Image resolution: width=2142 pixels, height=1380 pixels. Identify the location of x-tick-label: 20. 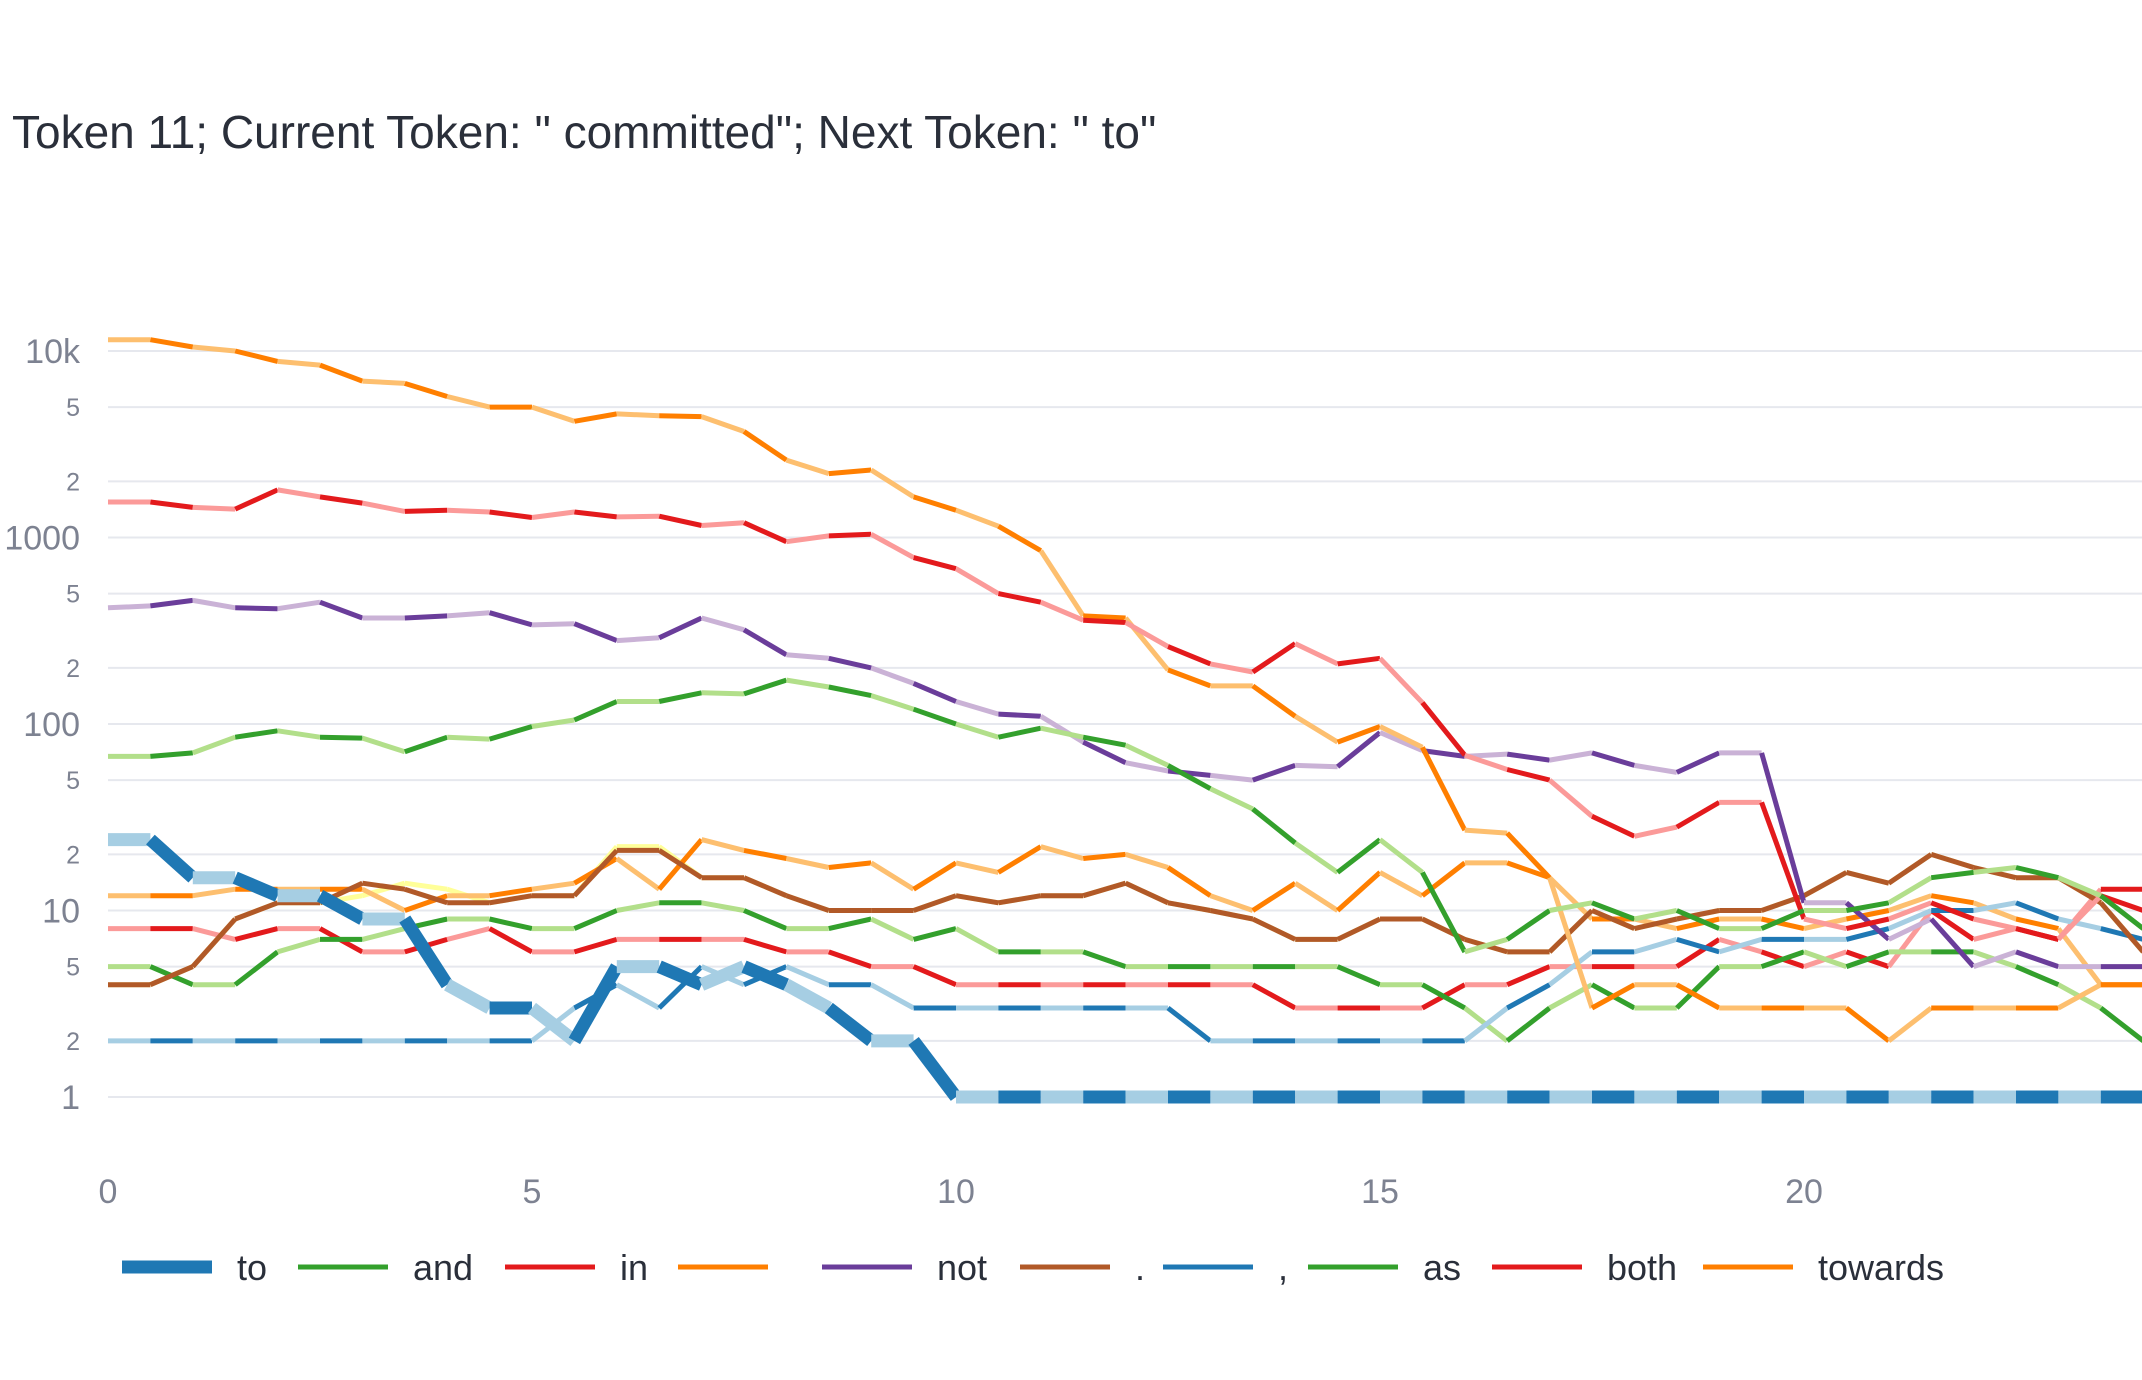
(1804, 1192).